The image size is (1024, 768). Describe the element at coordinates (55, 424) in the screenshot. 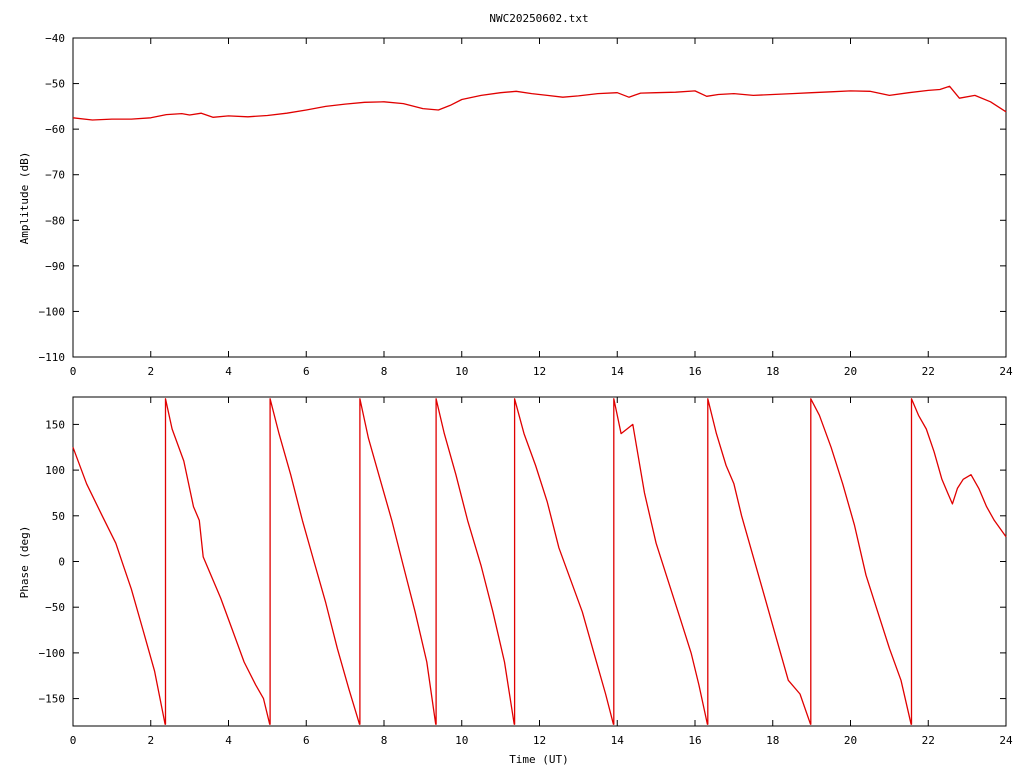

I see `phase-y-tick-label: 150` at that location.